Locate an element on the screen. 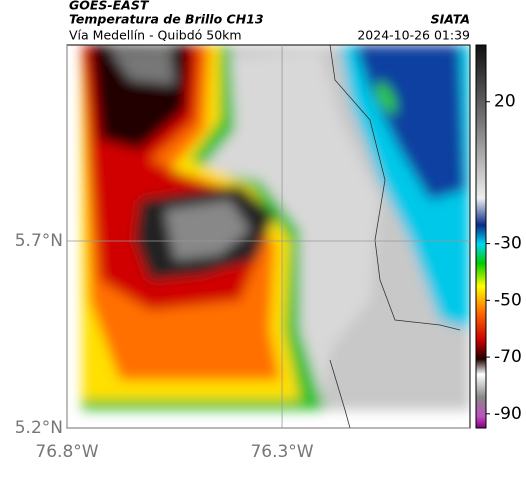 Image resolution: width=526 pixels, height=495 pixels. source: SIATA is located at coordinates (450, 19).